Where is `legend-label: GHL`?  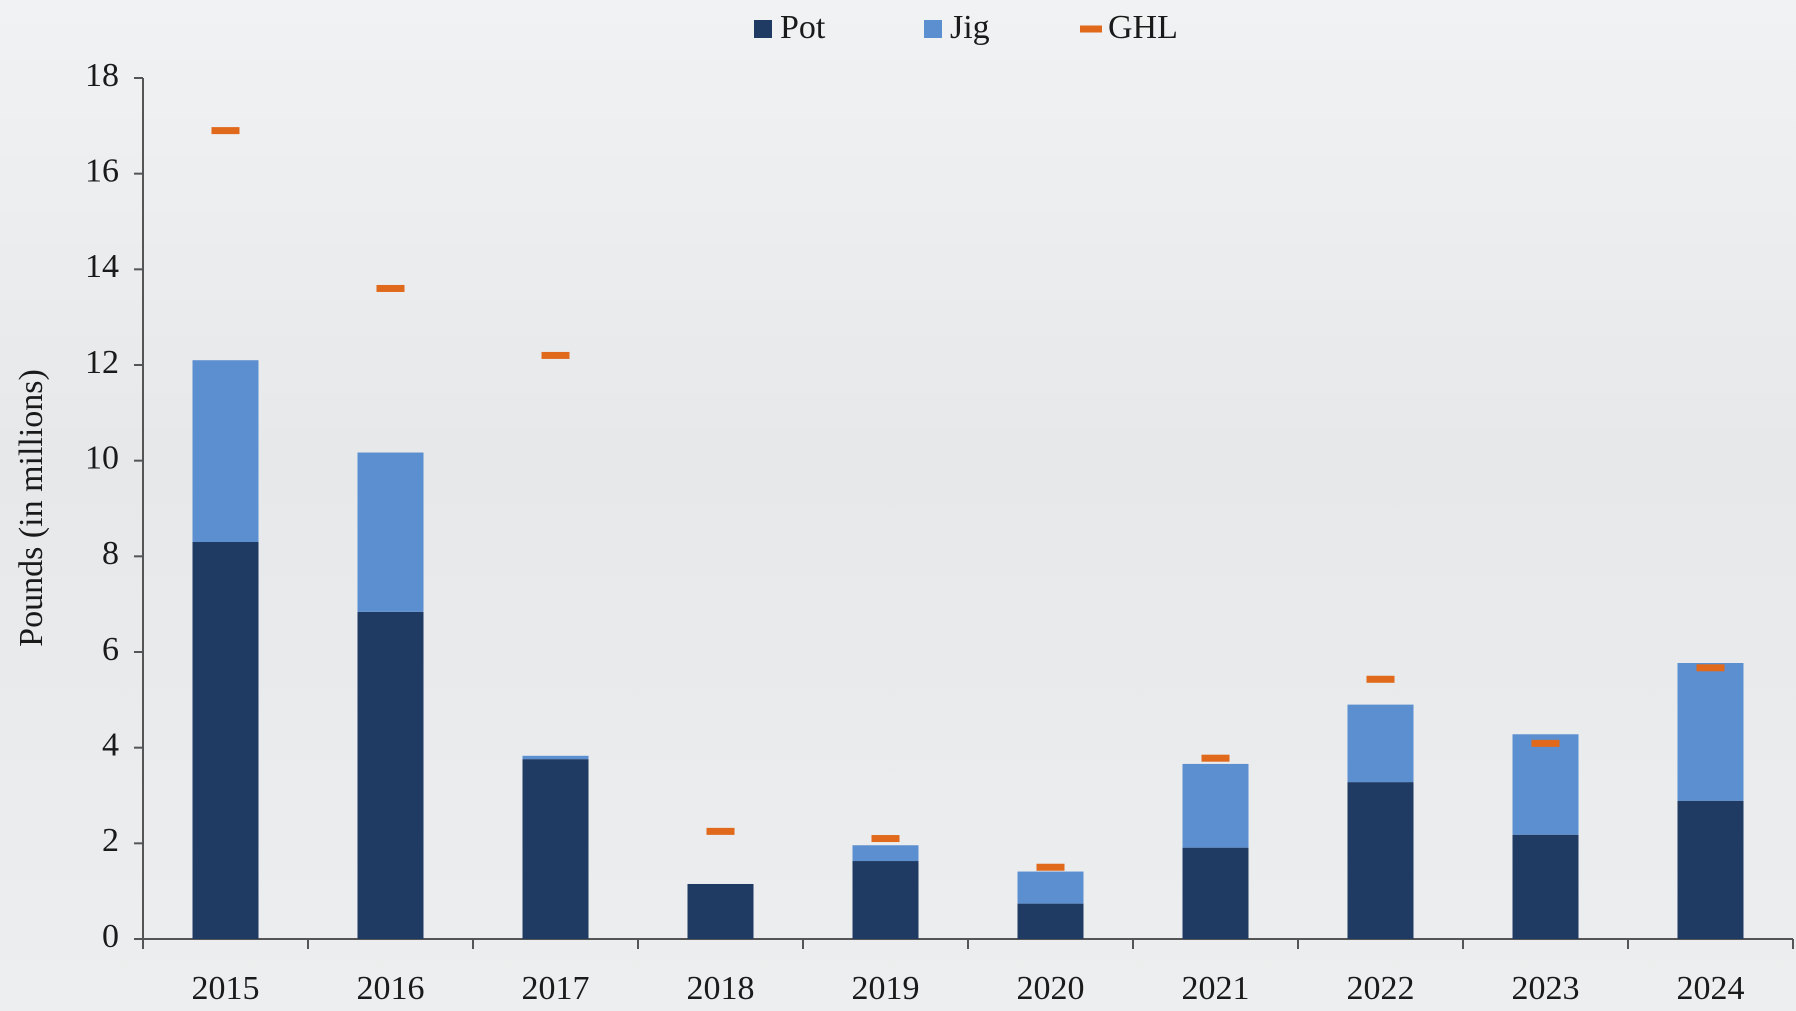
legend-label: GHL is located at coordinates (1143, 27).